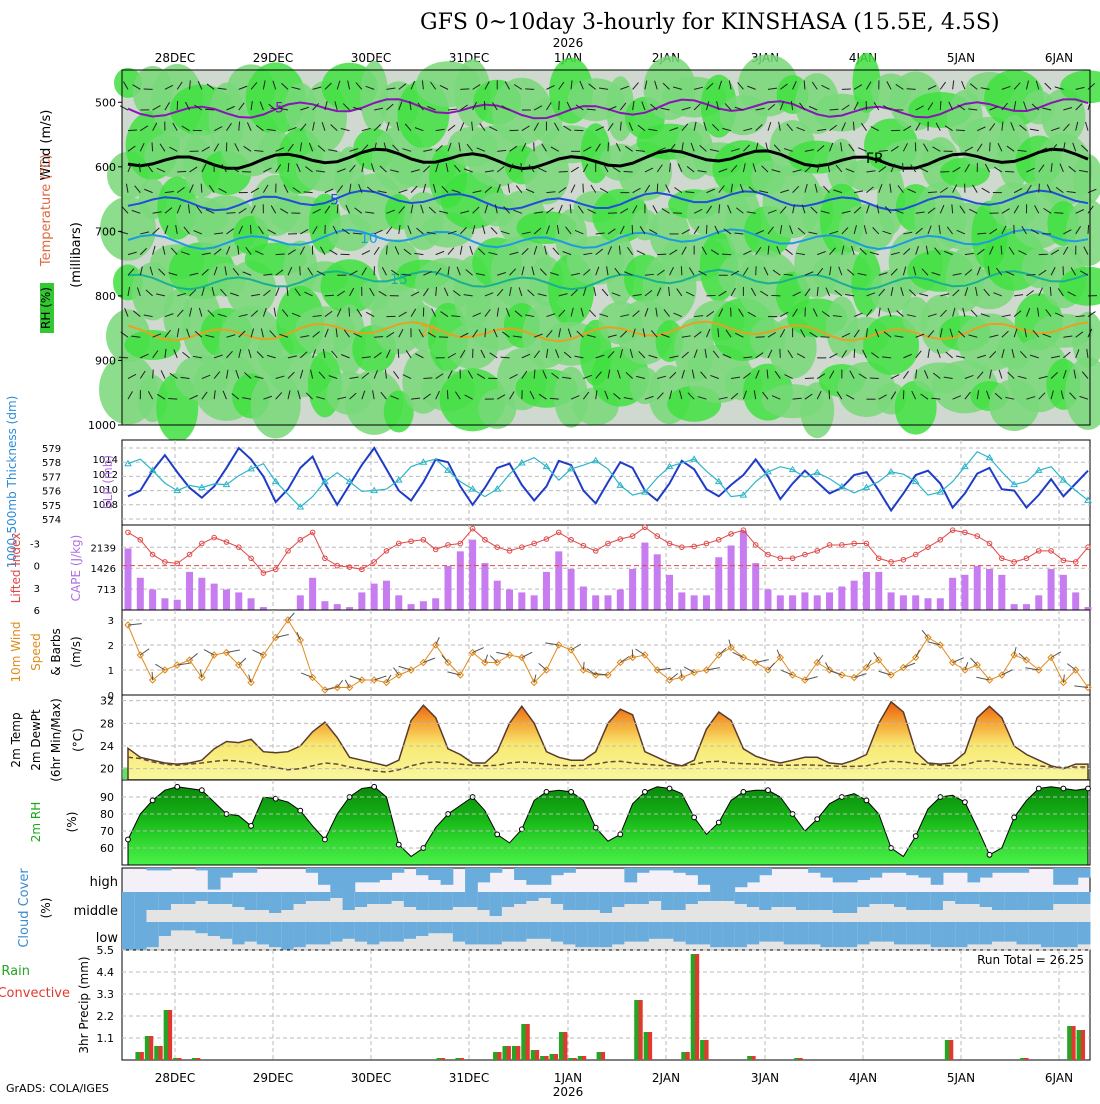 This screenshot has height=1104, width=1100. I want to click on precip-tick: 4.4, so click(106, 972).